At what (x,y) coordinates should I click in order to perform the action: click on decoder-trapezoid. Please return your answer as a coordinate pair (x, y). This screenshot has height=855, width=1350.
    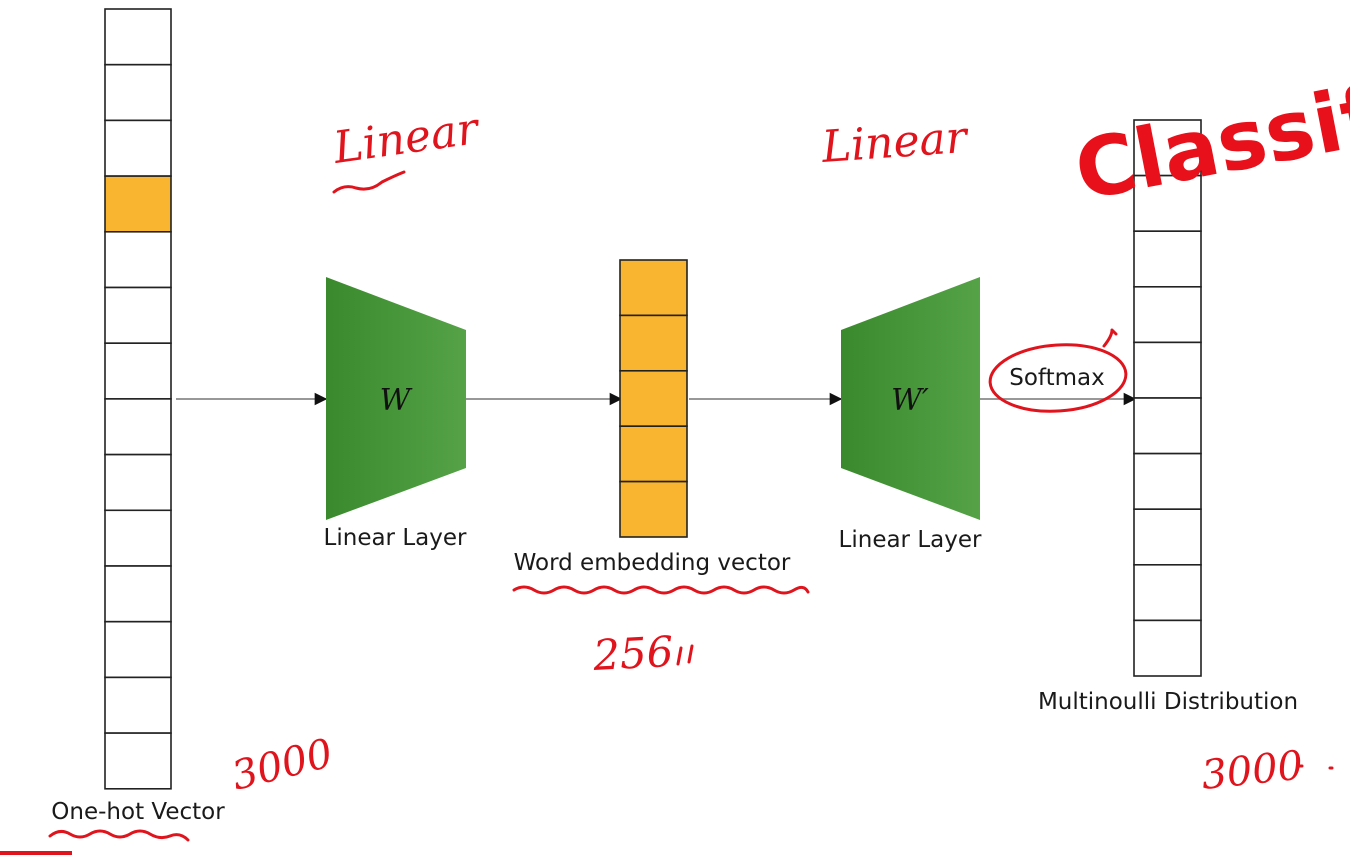
    Looking at the image, I should click on (910, 398).